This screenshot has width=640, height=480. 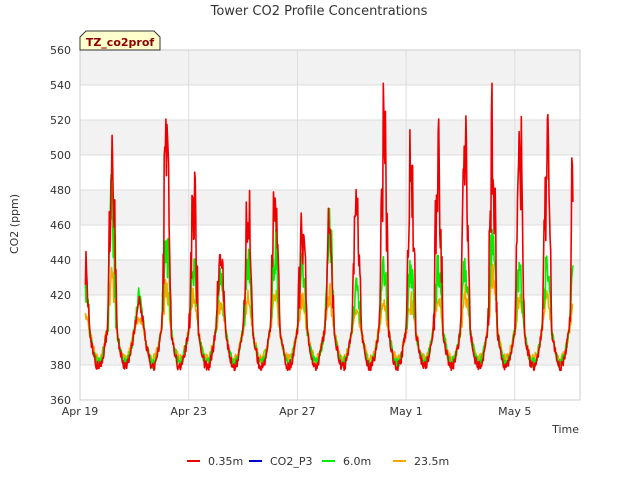 What do you see at coordinates (319, 11) in the screenshot?
I see `chart-title: Tower CO2 Profile Concentrations` at bounding box center [319, 11].